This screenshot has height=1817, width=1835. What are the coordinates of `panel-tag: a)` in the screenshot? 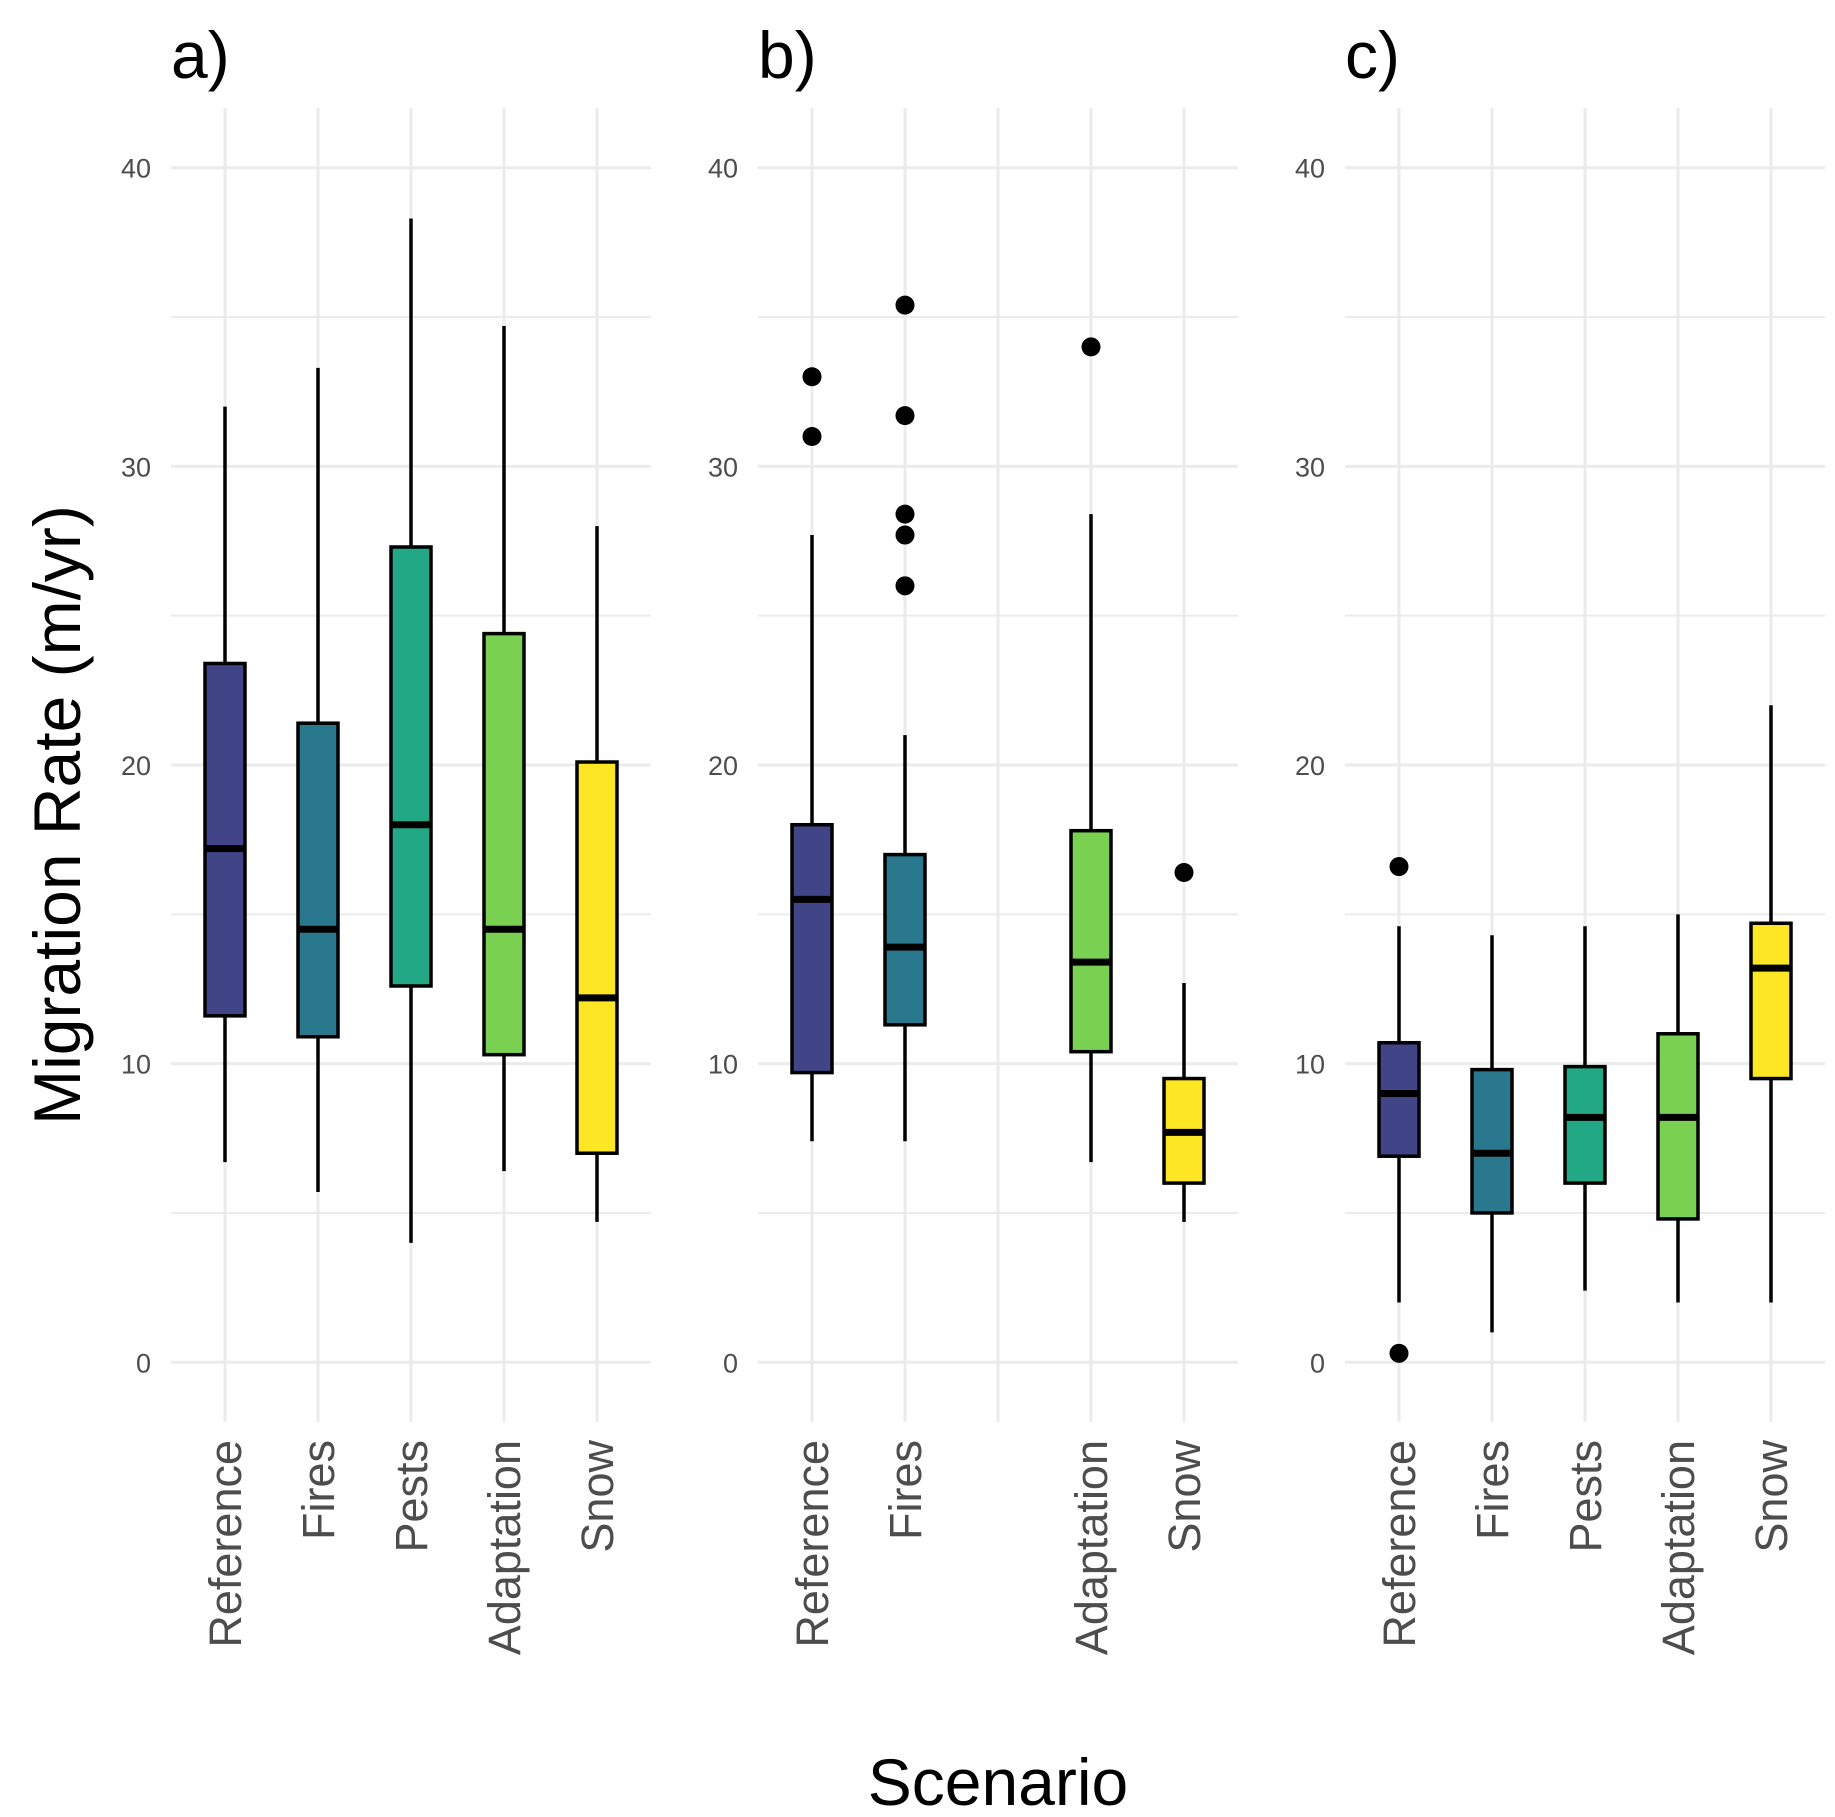 It's located at (200, 55).